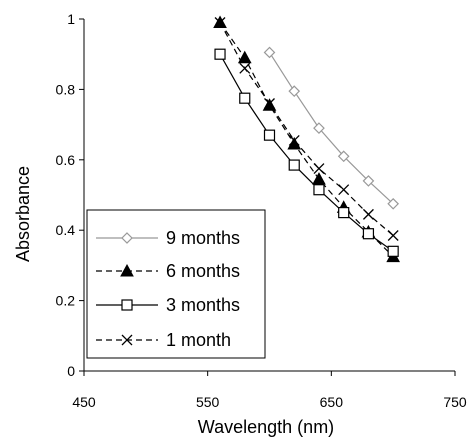  What do you see at coordinates (71, 19) in the screenshot?
I see `y-tick-label: 1` at bounding box center [71, 19].